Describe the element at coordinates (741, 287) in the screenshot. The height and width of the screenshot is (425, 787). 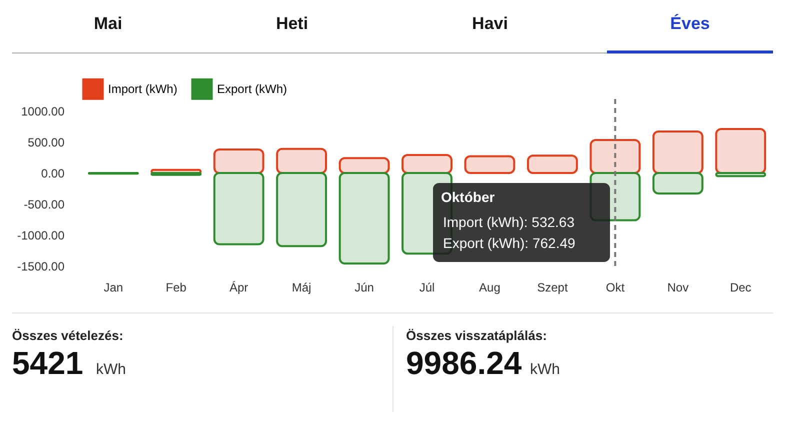
I see `x-tick-label: Dec` at that location.